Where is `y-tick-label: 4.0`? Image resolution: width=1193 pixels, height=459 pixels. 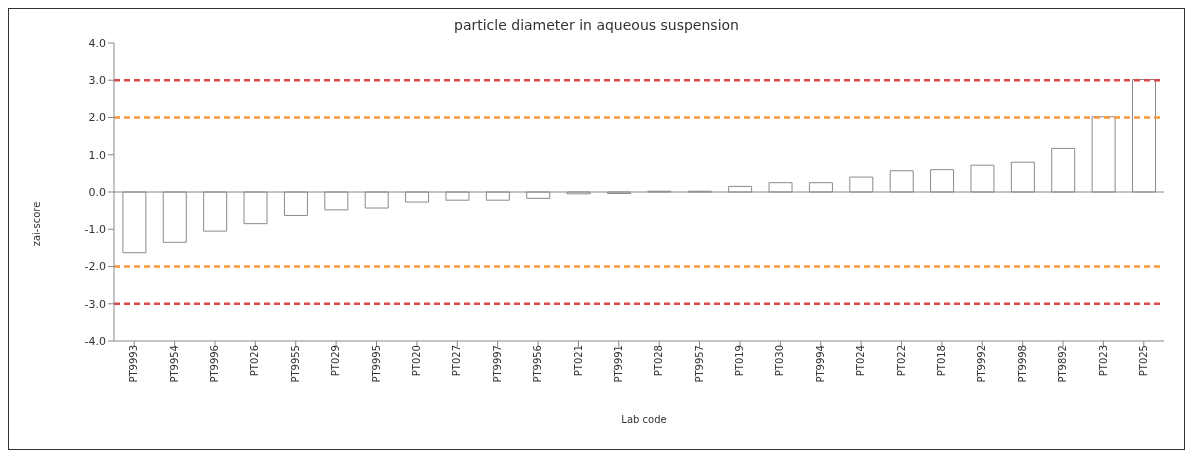
y-tick-label: 4.0 is located at coordinates (97, 43).